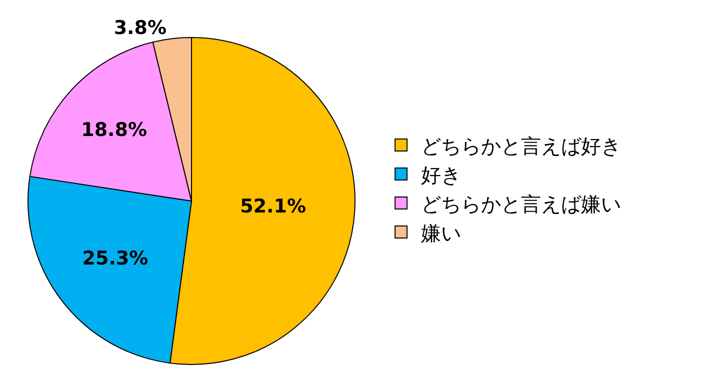 Image resolution: width=719 pixels, height=377 pixels. What do you see at coordinates (441, 232) in the screenshot?
I see `legend-label: 嫌い` at bounding box center [441, 232].